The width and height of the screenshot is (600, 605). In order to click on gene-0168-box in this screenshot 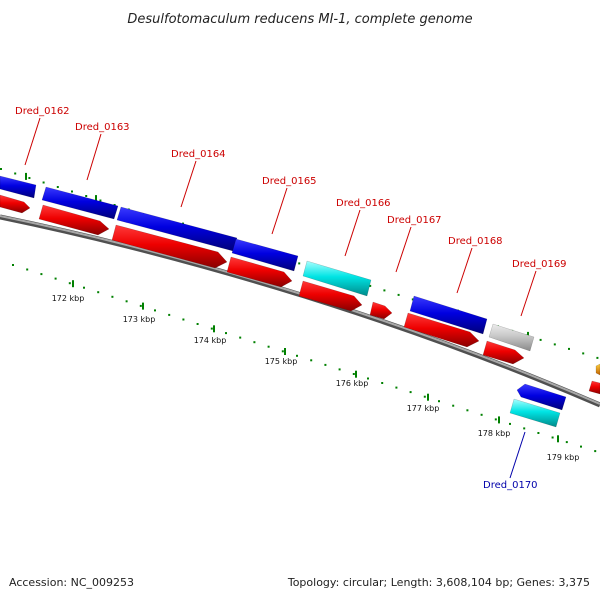, I will do `click(448, 315)`.